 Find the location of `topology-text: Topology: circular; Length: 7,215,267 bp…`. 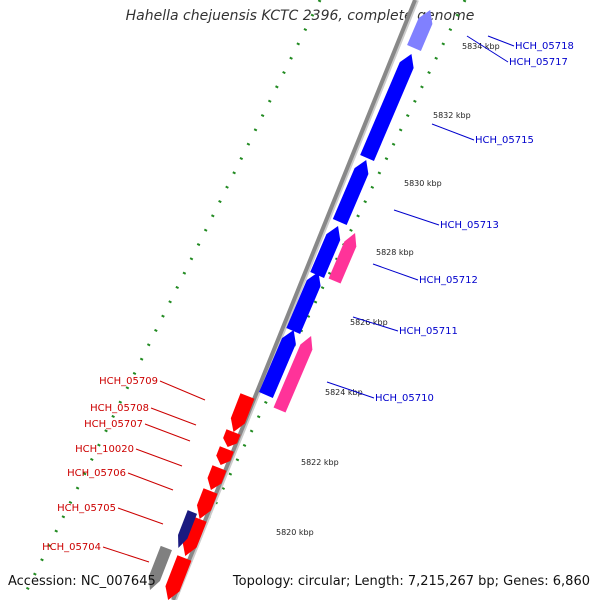

topology-text: Topology: circular; Length: 7,215,267 bp… is located at coordinates (411, 581).